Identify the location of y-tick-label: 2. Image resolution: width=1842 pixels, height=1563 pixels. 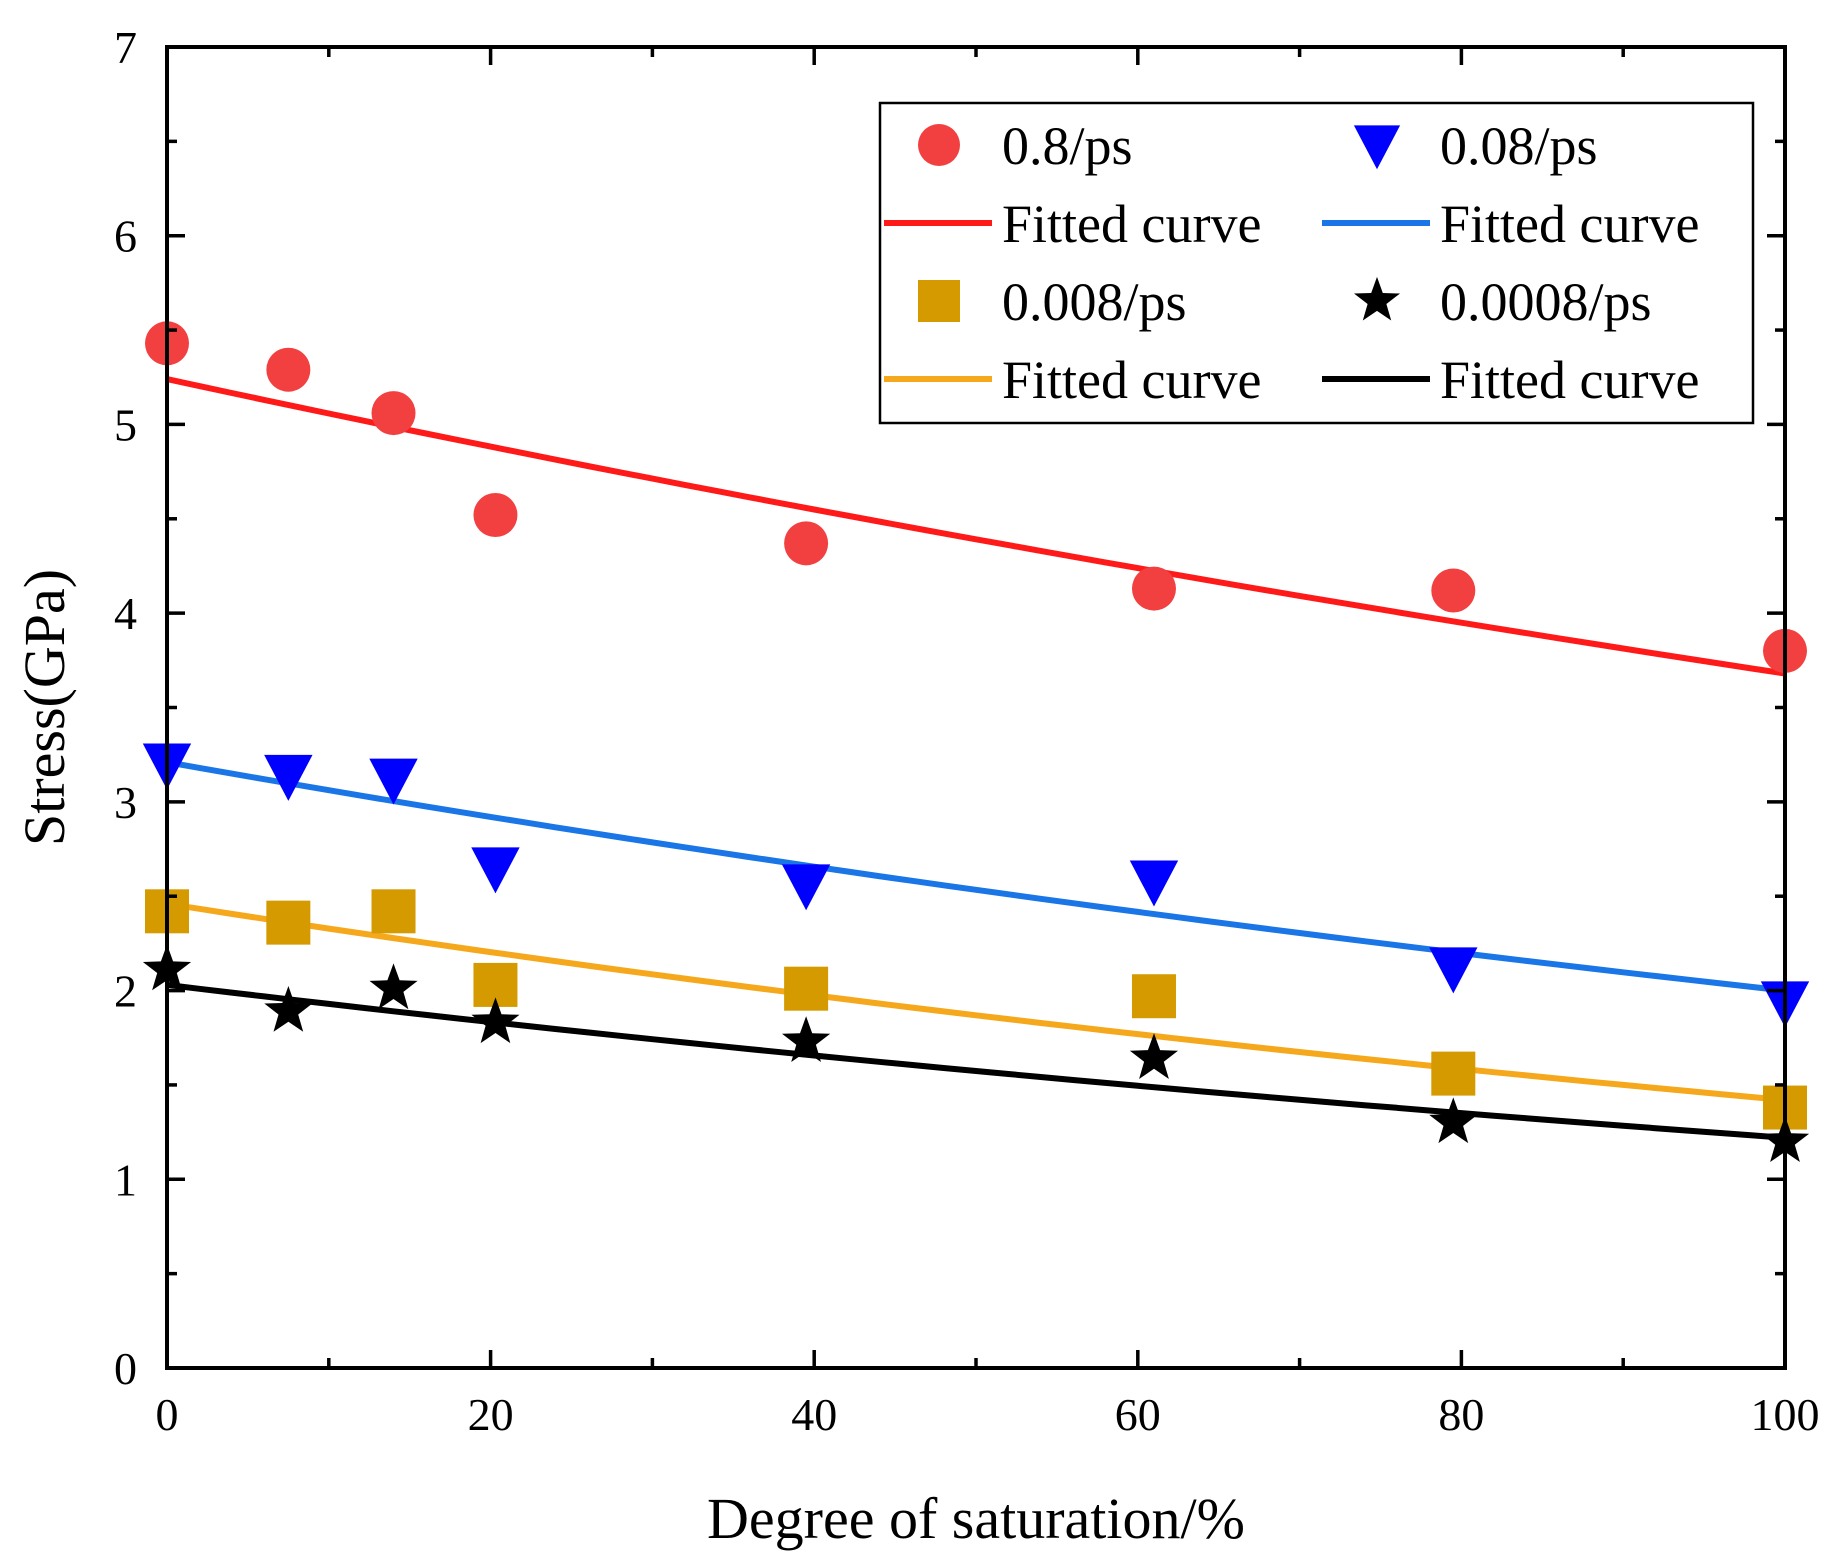
(125, 991).